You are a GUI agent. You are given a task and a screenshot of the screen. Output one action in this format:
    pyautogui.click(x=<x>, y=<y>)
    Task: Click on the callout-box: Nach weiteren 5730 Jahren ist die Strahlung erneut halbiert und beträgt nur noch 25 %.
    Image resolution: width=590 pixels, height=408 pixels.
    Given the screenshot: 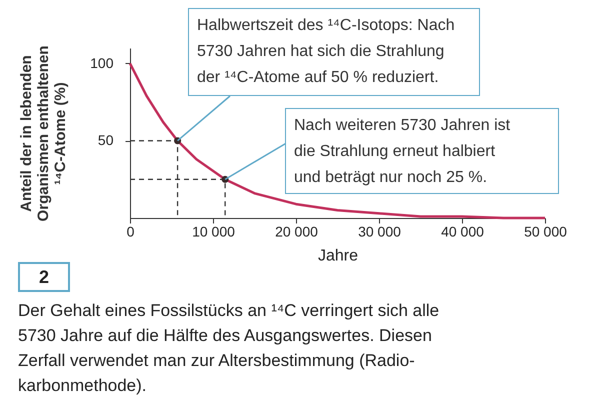 What is the action you would take?
    pyautogui.click(x=422, y=151)
    